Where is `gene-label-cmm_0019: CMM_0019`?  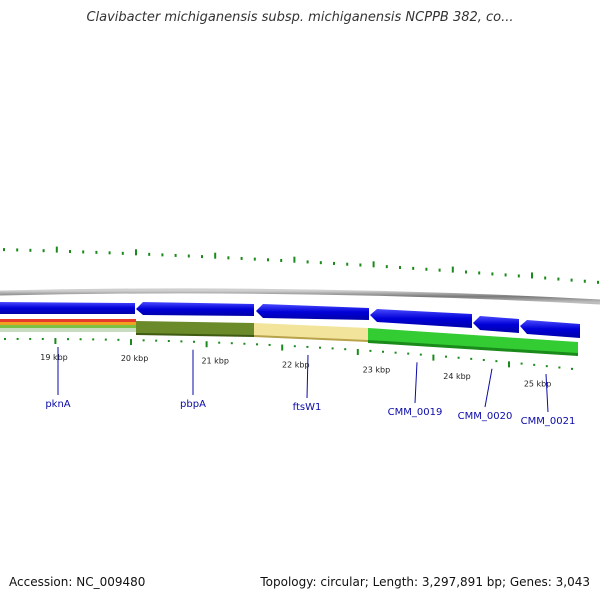
gene-label-cmm_0019: CMM_0019 is located at coordinates (415, 412).